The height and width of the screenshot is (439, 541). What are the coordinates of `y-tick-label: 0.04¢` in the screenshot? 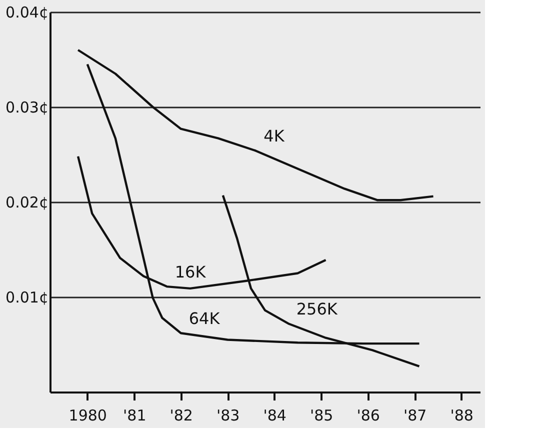 It's located at (27, 13).